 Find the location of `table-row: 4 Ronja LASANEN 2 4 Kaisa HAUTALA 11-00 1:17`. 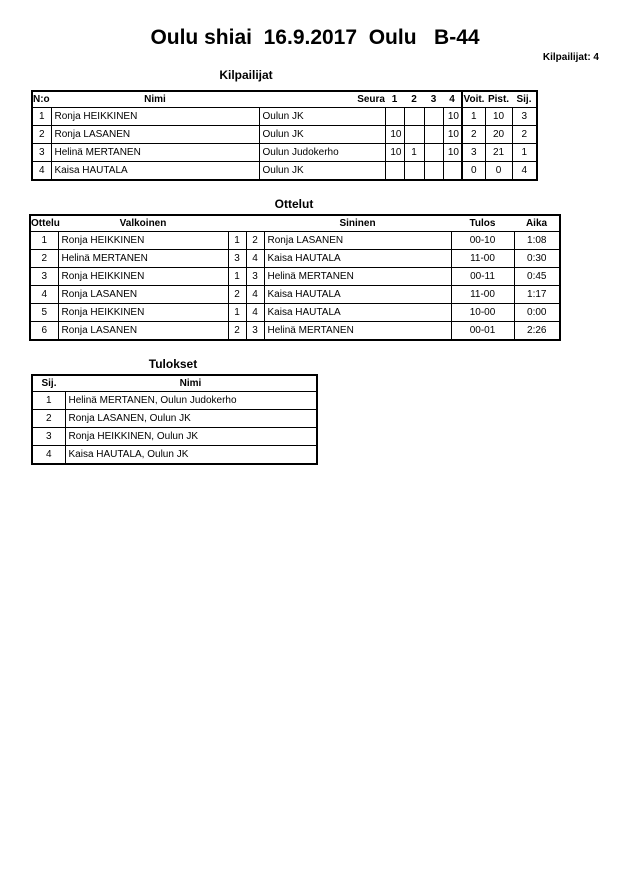

table-row: 4 Ronja LASANEN 2 4 Kaisa HAUTALA 11-00 1:17 is located at coordinates (295, 294).